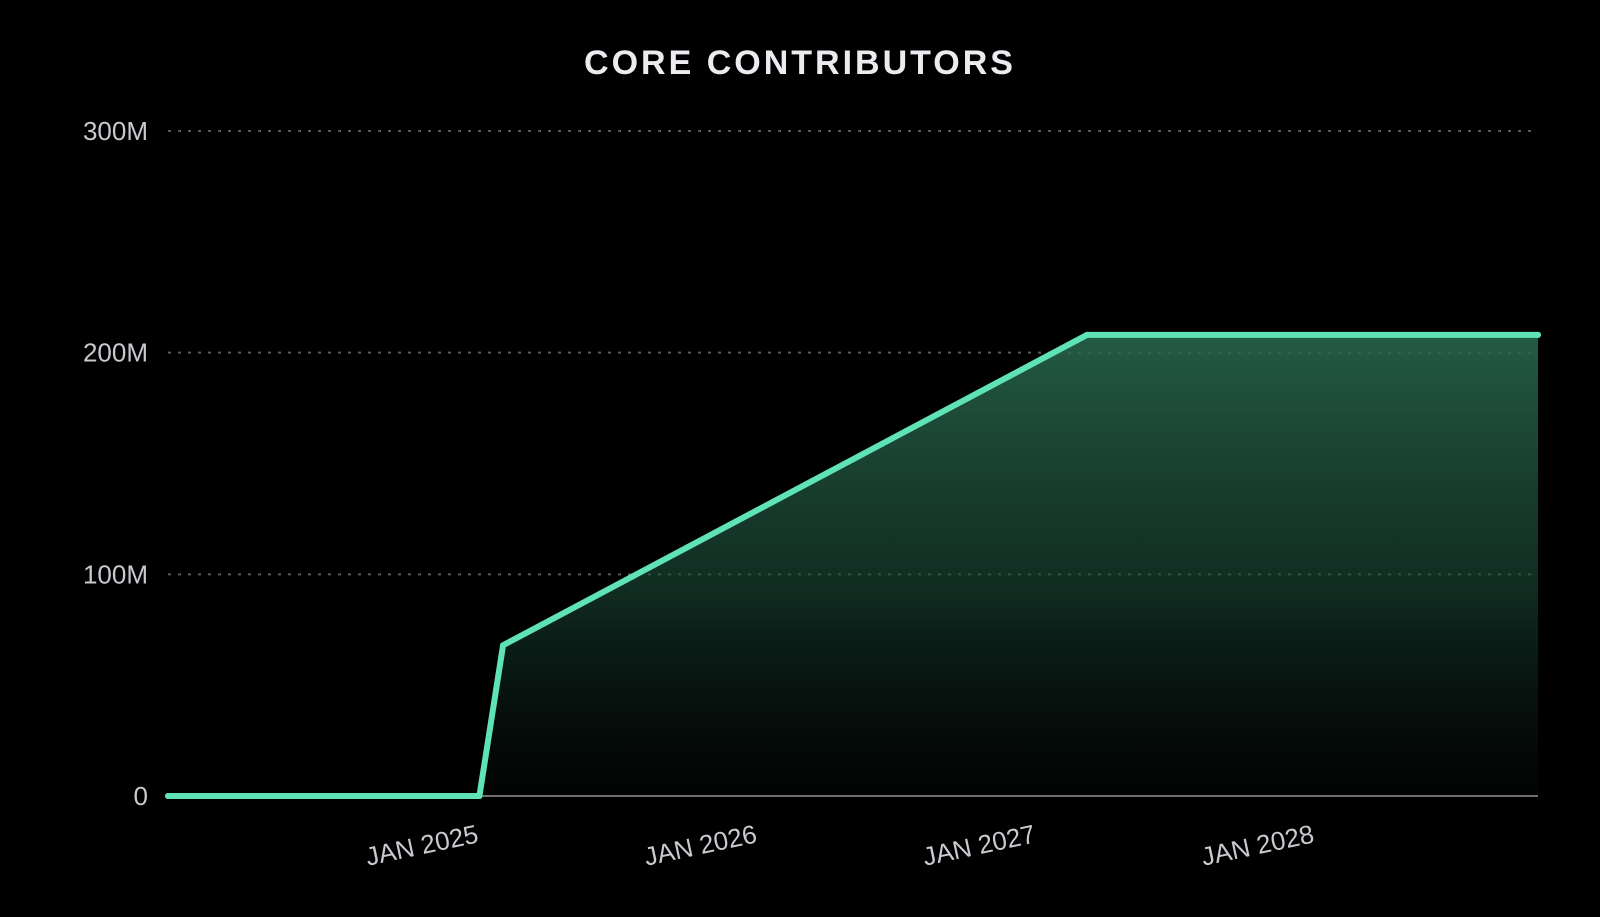  Describe the element at coordinates (979, 845) in the screenshot. I see `x-tick-label: JAN 2027` at that location.